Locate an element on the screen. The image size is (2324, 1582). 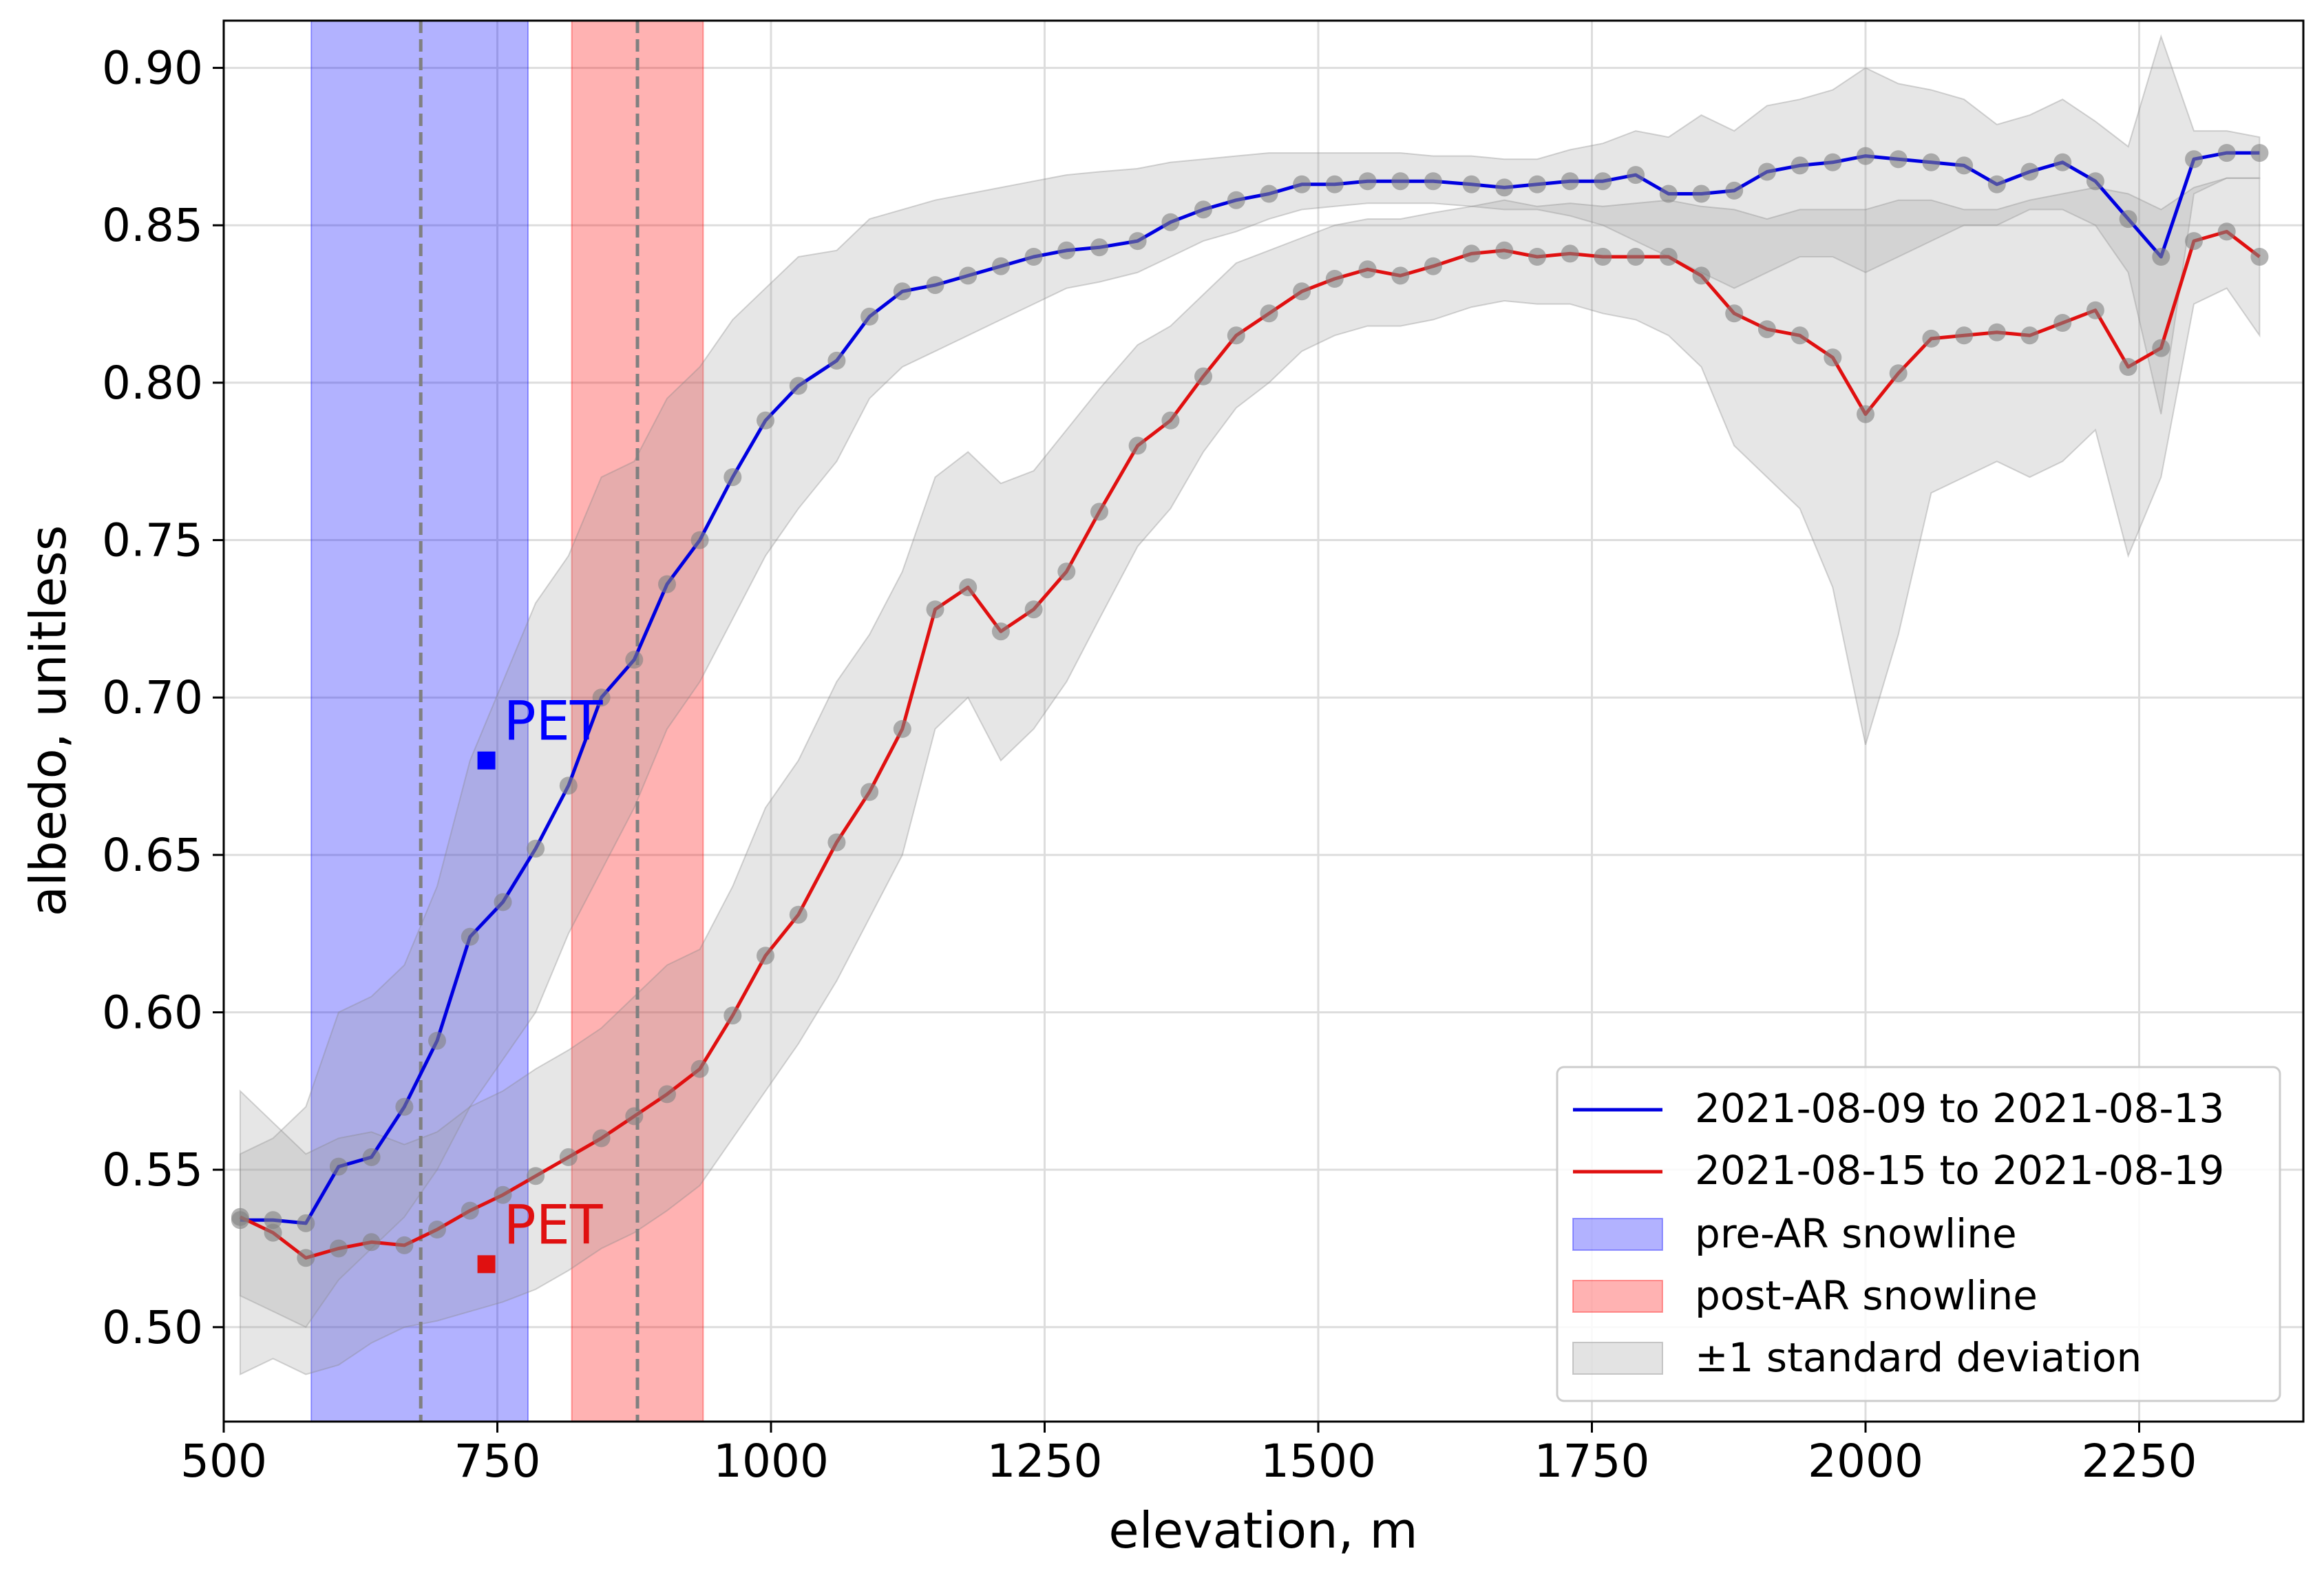
annotation-label-1: PET is located at coordinates (554, 1225).